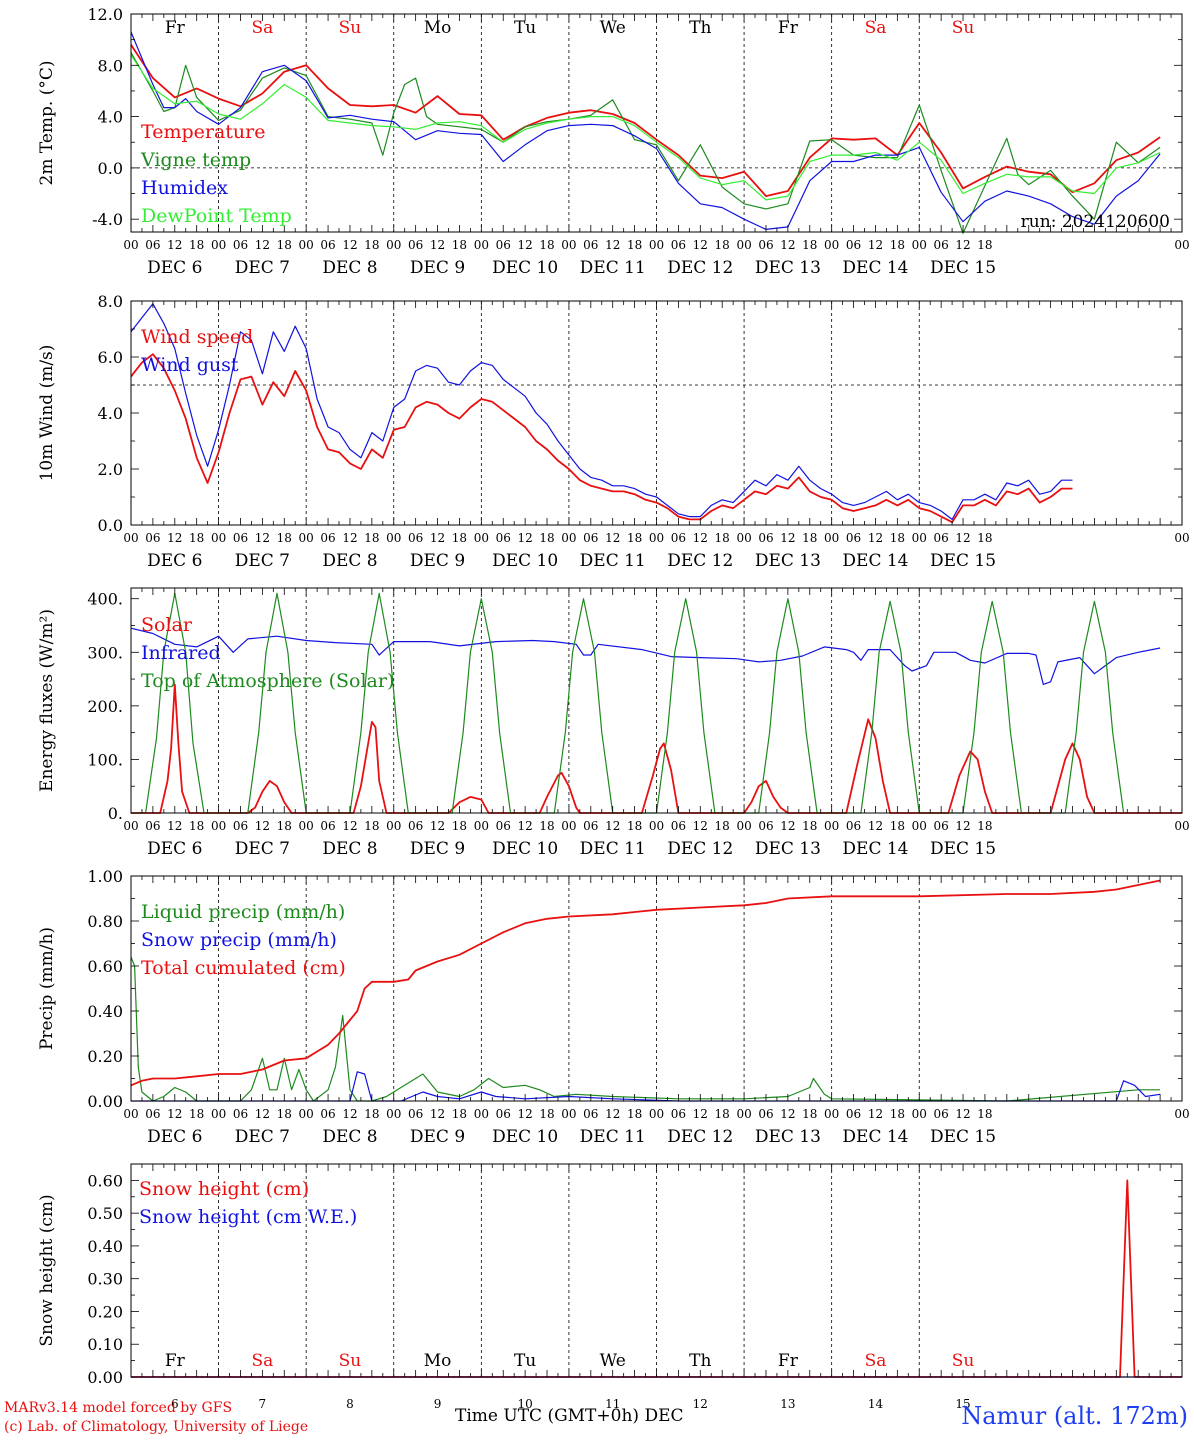 This screenshot has height=1440, width=1194. I want to click on y-tick-label: 4.0, so click(110, 117).